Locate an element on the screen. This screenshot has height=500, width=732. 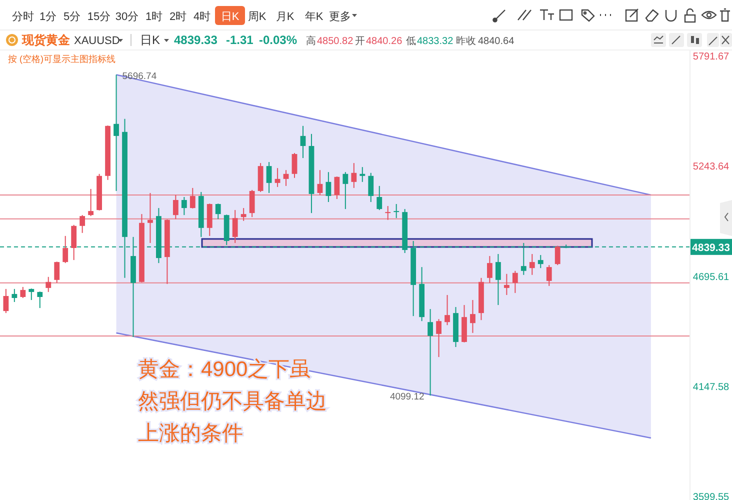
text: 4850.82 is located at coordinates (335, 41).